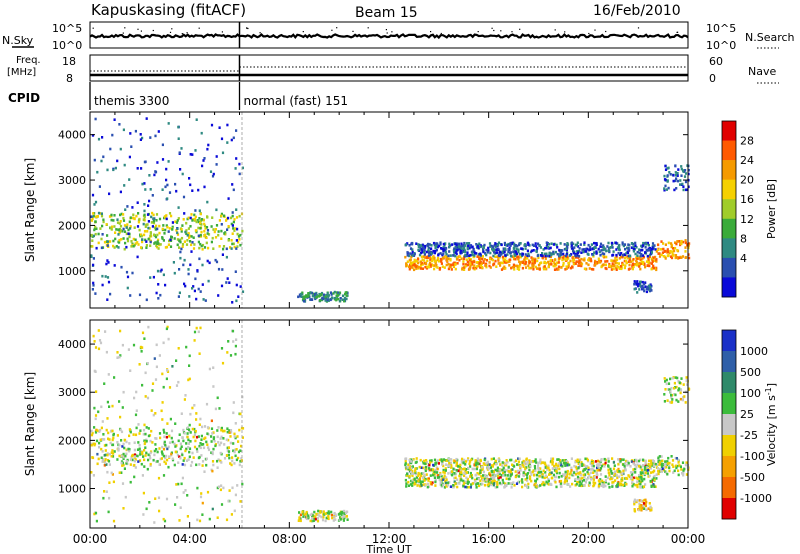  What do you see at coordinates (21, 72) in the screenshot?
I see `freq-label-line2: [MHz]` at bounding box center [21, 72].